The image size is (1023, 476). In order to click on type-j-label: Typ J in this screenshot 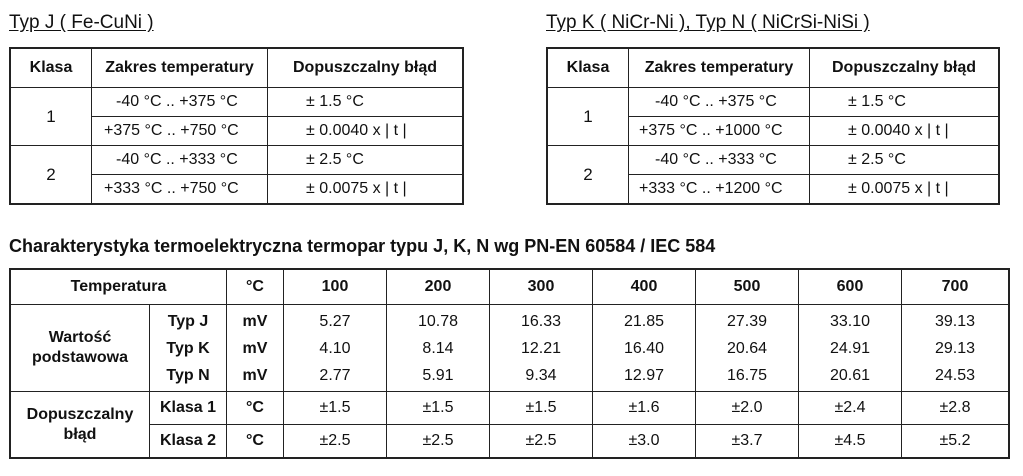, I will do `click(188, 321)`.